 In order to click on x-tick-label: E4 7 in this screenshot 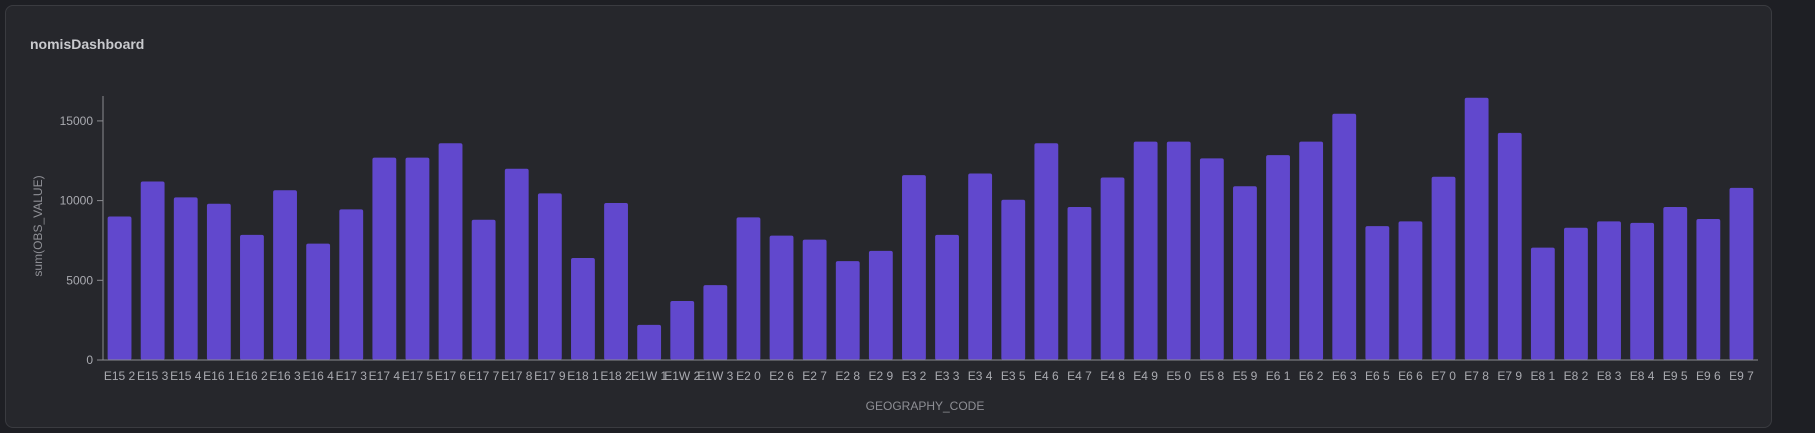, I will do `click(1079, 376)`.